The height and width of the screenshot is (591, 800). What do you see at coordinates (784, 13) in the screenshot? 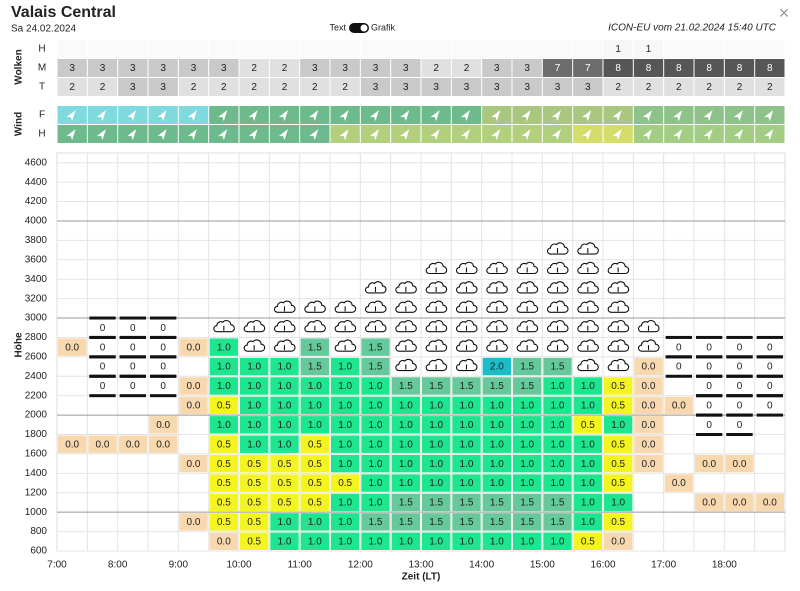
I see `close-button: ×` at bounding box center [784, 13].